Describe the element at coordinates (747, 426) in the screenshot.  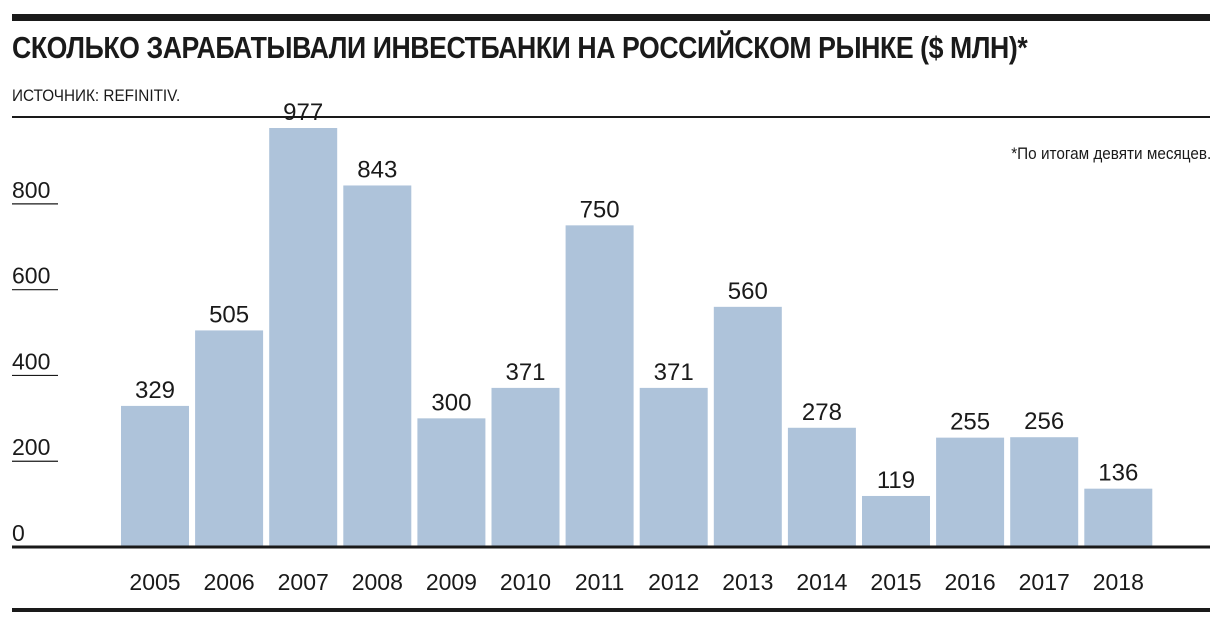
I see `bar-2013` at that location.